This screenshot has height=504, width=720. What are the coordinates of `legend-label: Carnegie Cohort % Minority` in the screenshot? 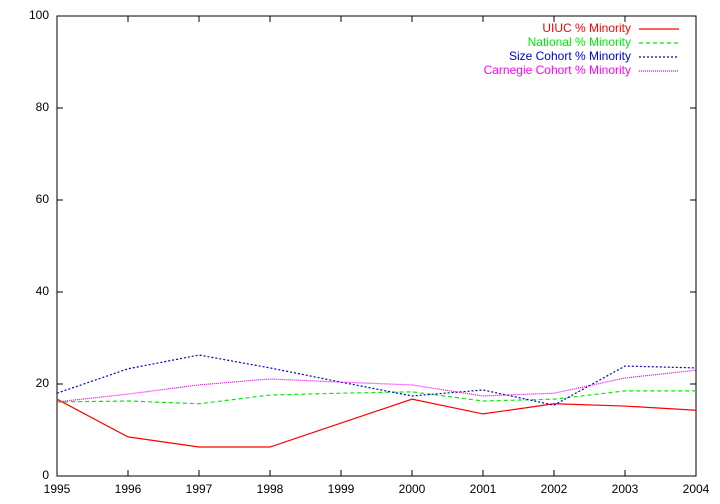 It's located at (557, 70).